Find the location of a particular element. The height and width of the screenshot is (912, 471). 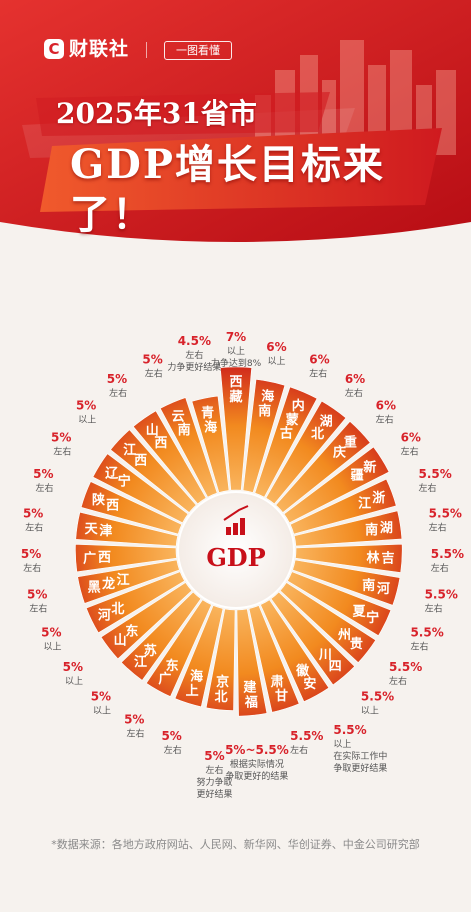

svg-text: 上 is located at coordinates (192, 691).